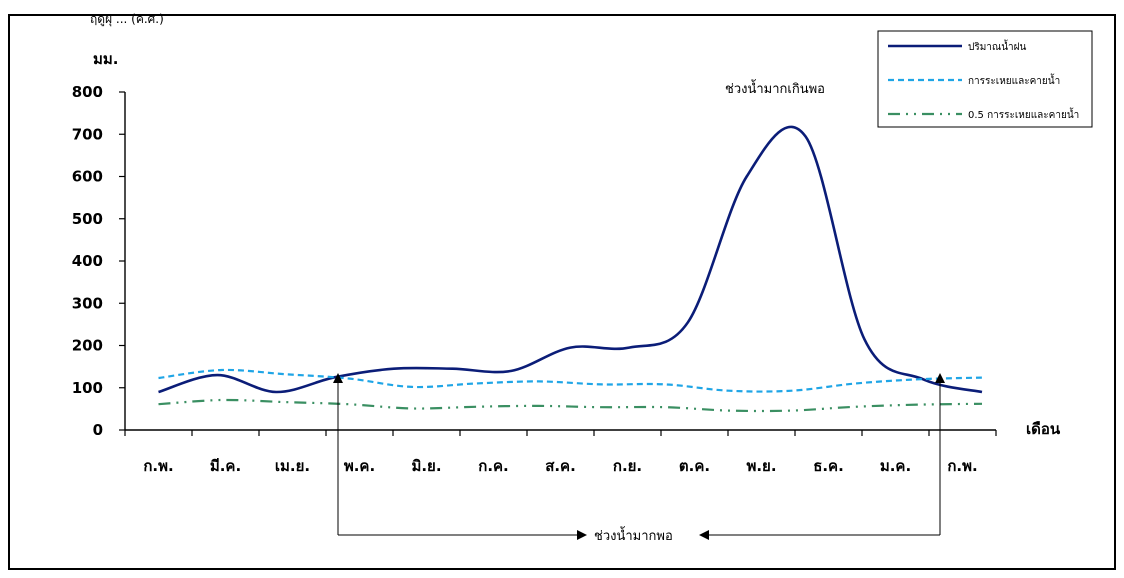 Image resolution: width=1124 pixels, height=578 pixels. I want to click on y-tick-label: 600, so click(87, 177).